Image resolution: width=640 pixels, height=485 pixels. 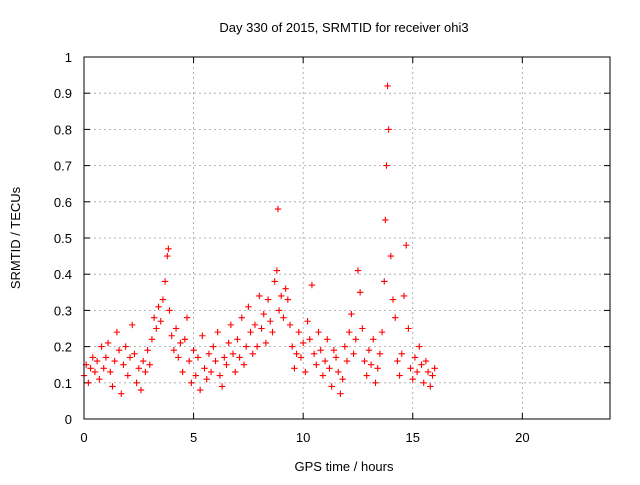 What do you see at coordinates (63, 347) in the screenshot?
I see `y-tick-label: 0.2` at bounding box center [63, 347].